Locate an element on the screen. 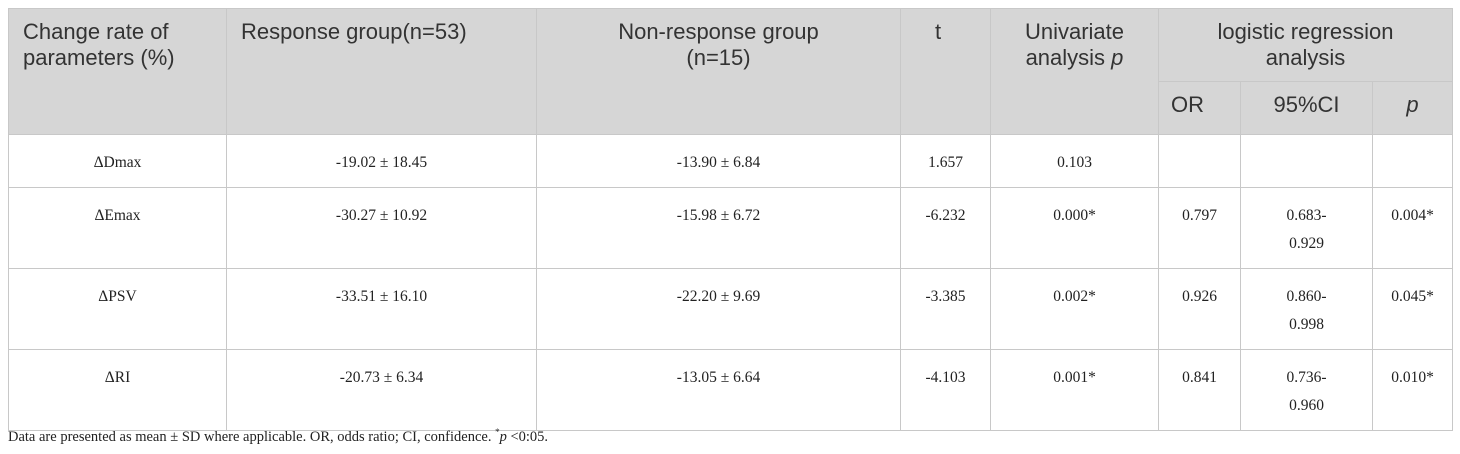 The image size is (1460, 454). cell-text: 0.002* is located at coordinates (1074, 296).